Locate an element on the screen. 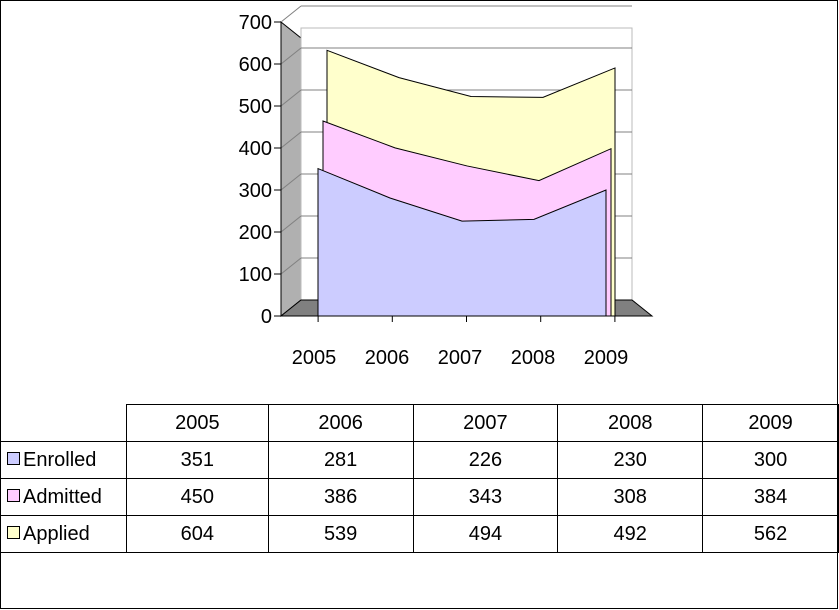  table-cell: 386 is located at coordinates (340, 497).